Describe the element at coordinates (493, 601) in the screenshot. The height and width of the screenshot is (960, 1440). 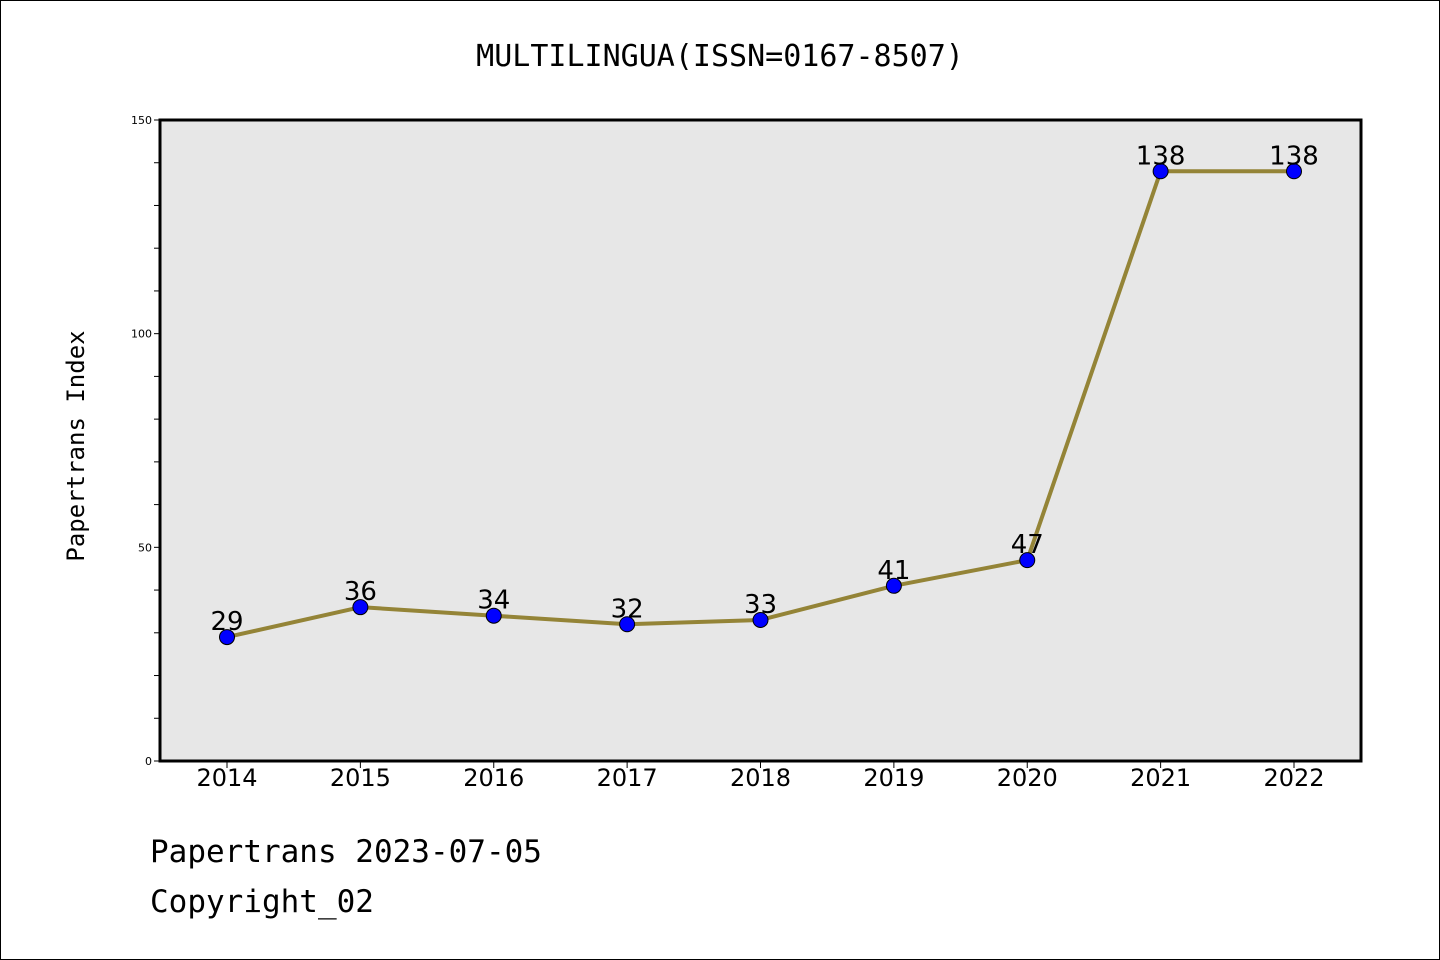
I see `data-label: 34` at that location.